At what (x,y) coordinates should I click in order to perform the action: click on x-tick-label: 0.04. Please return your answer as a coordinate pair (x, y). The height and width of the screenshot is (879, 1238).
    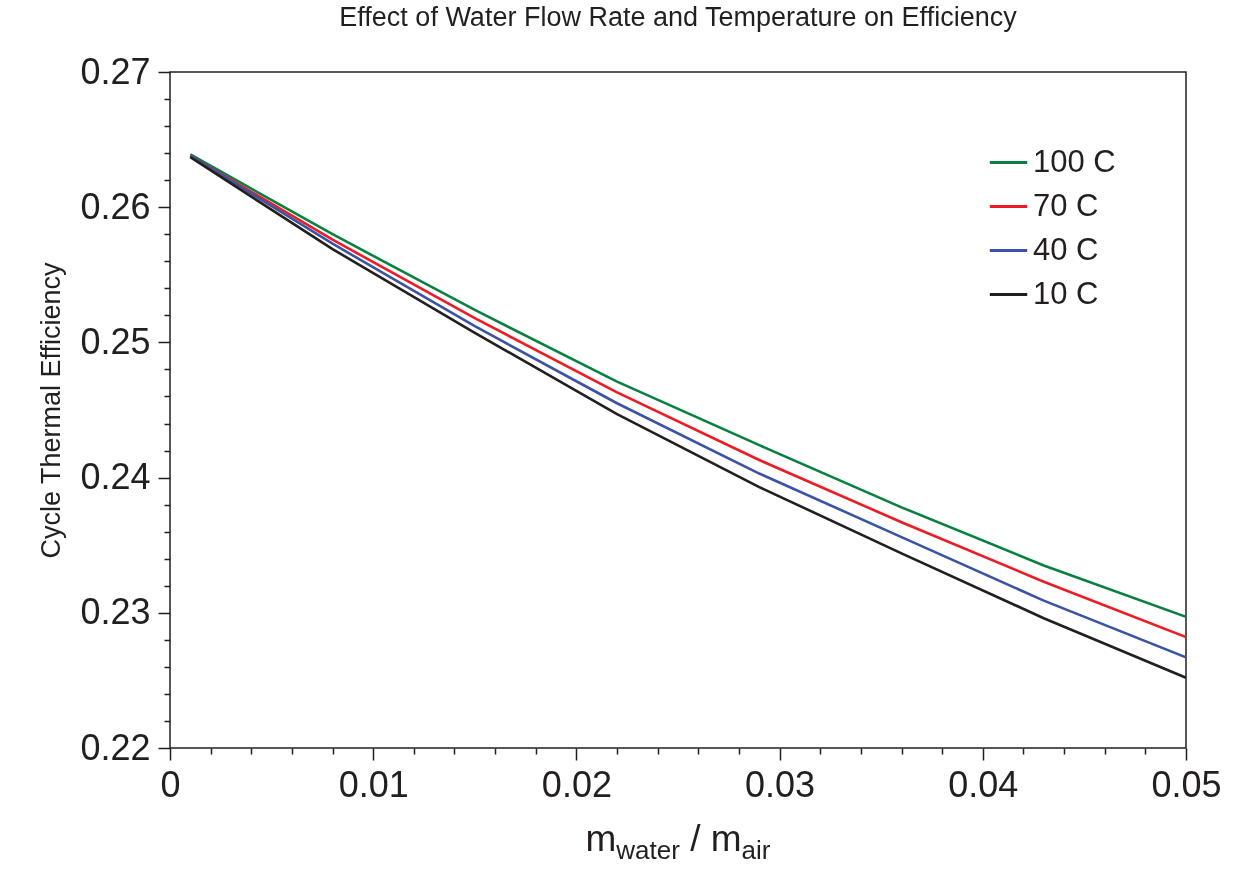
    Looking at the image, I should click on (983, 784).